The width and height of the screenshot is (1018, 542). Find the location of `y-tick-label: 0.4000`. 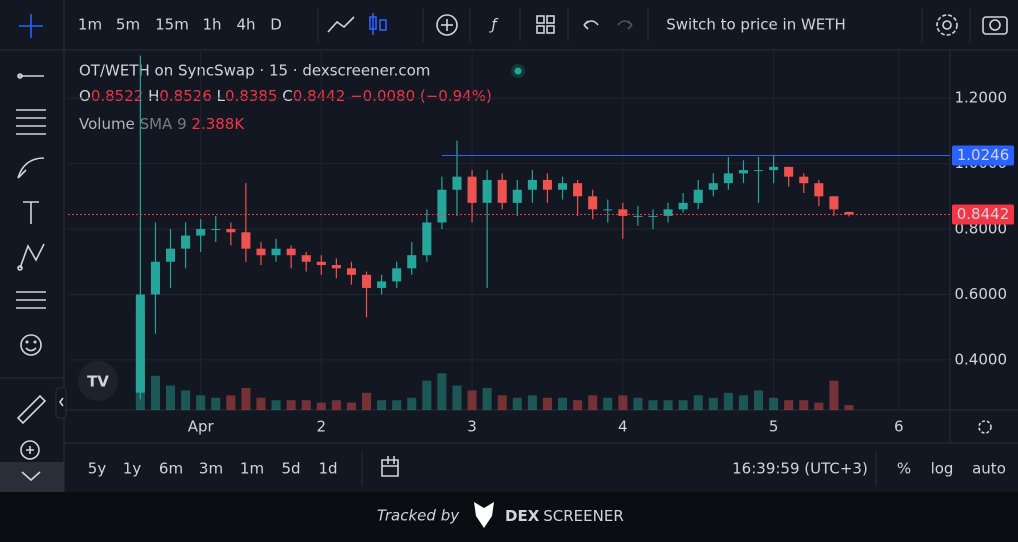

y-tick-label: 0.4000 is located at coordinates (981, 359).